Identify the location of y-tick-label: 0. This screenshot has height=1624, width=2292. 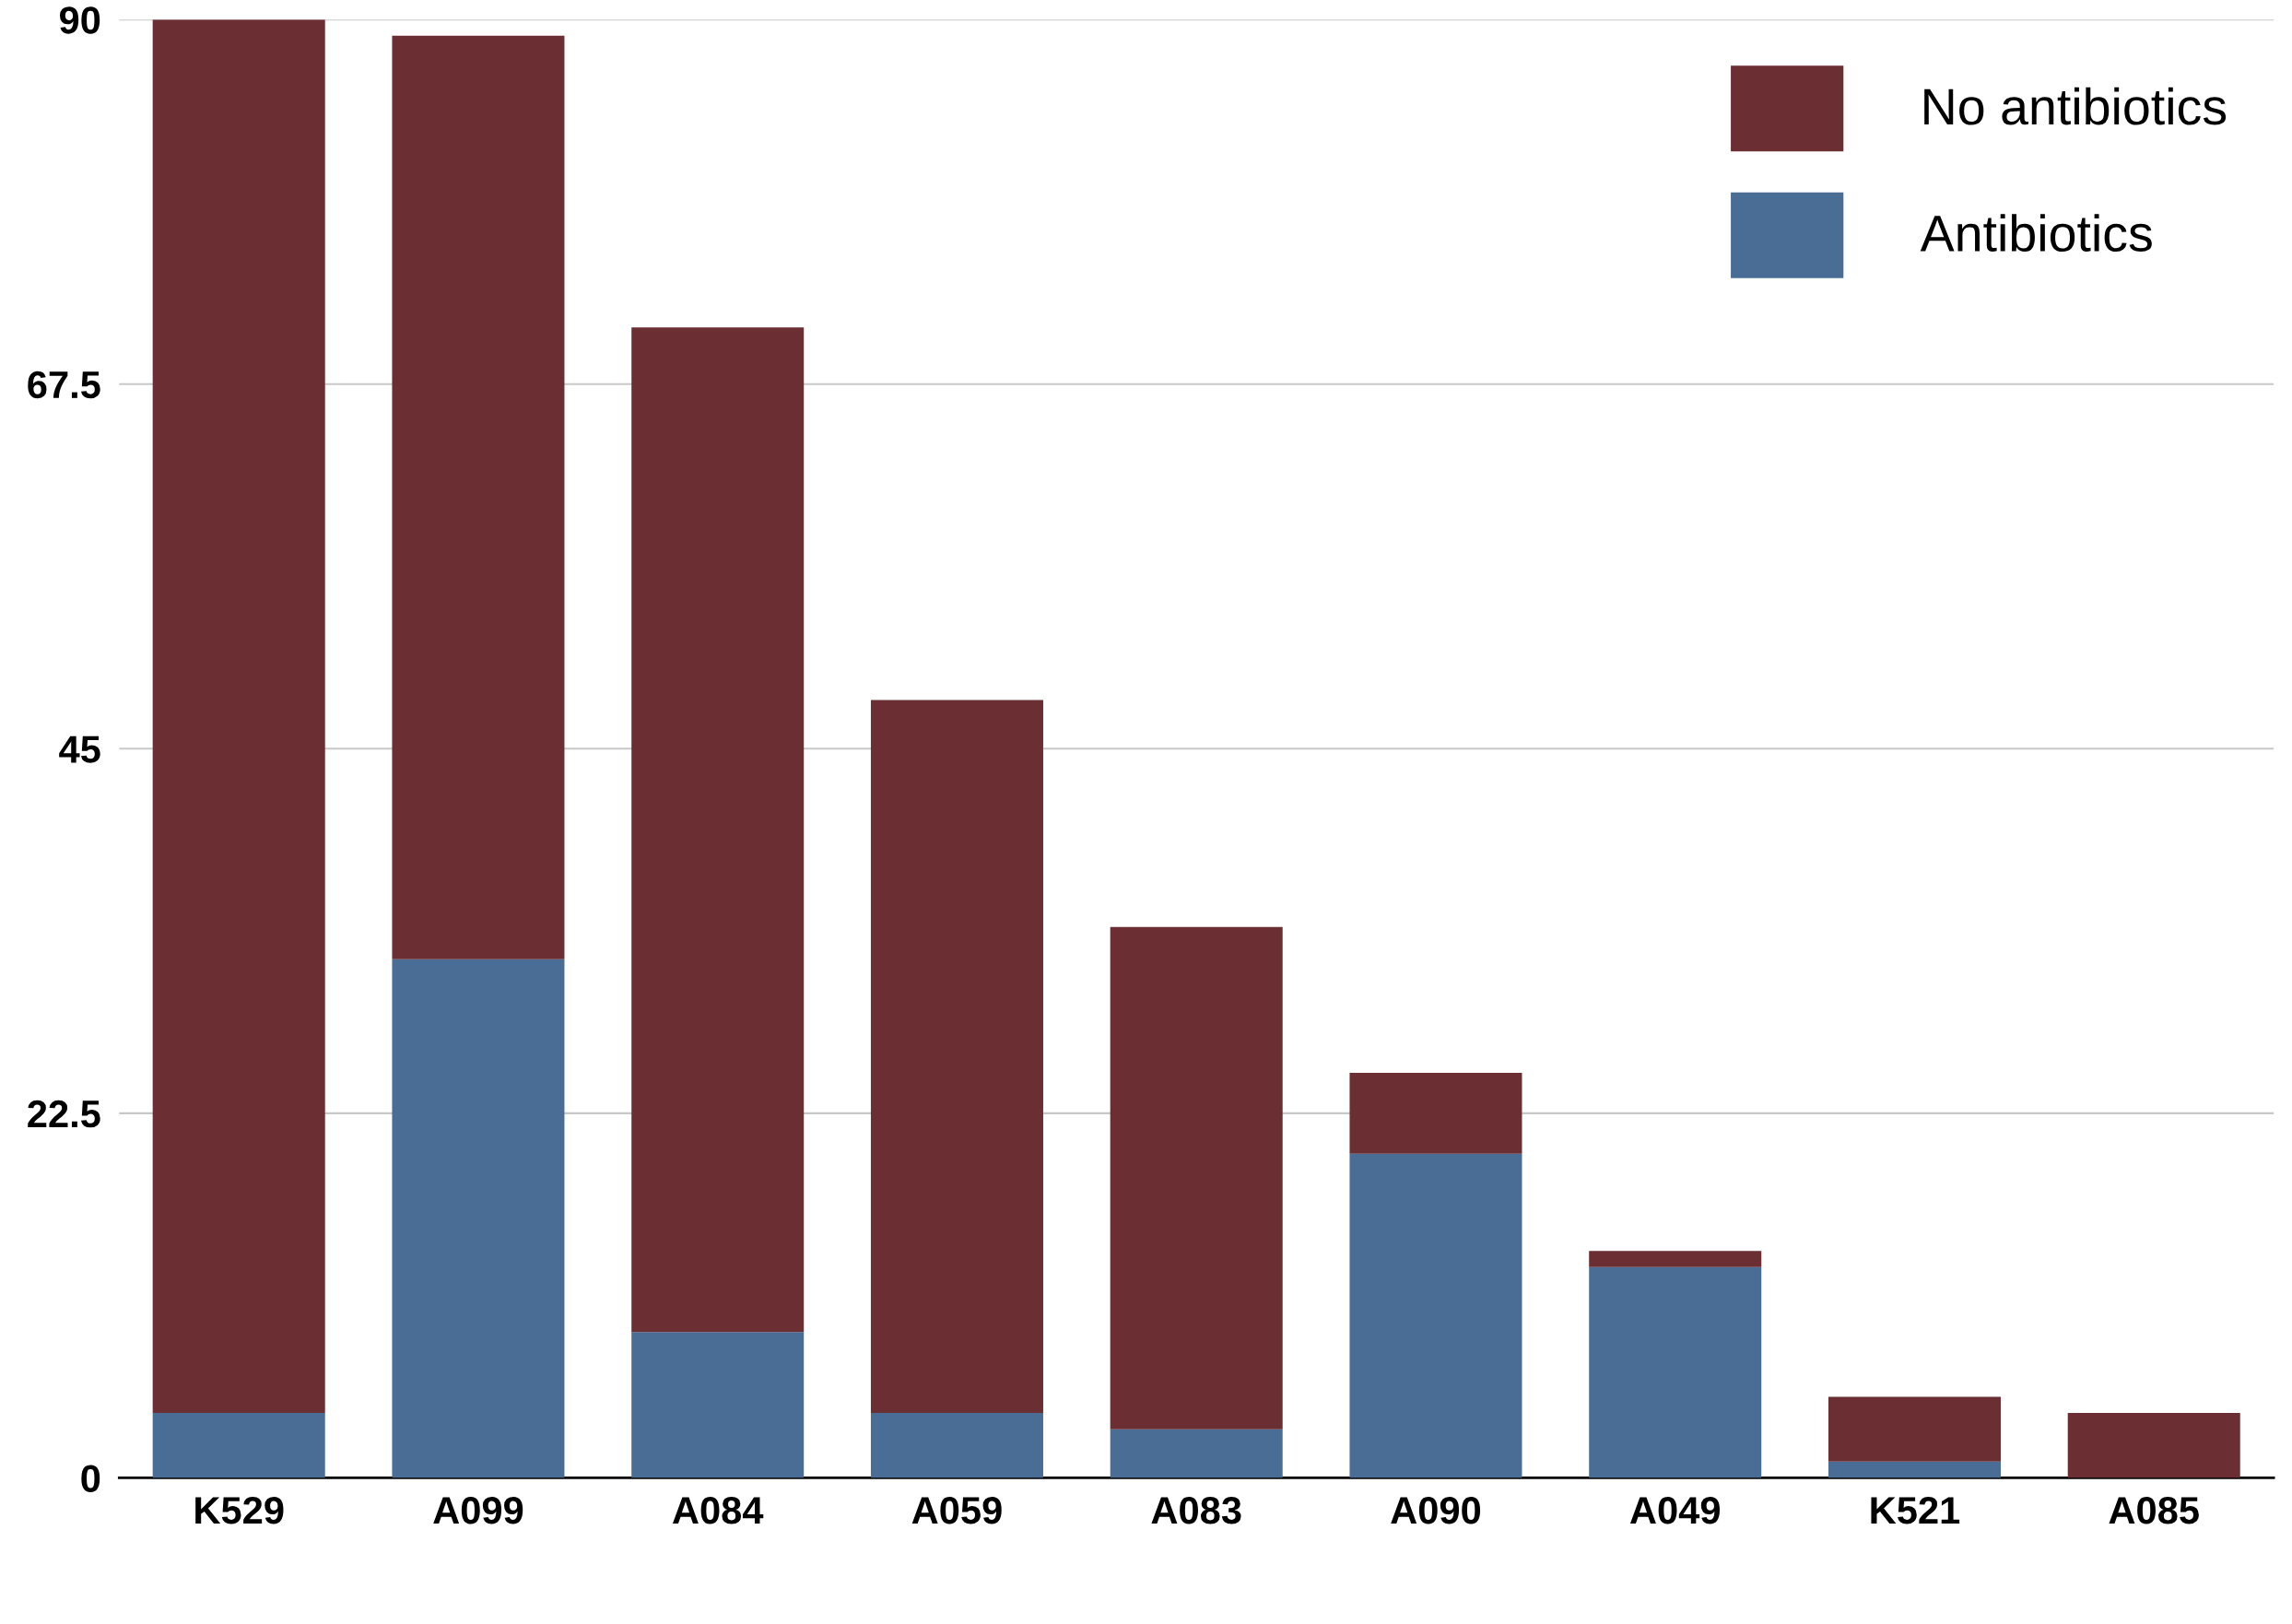
(90, 1478).